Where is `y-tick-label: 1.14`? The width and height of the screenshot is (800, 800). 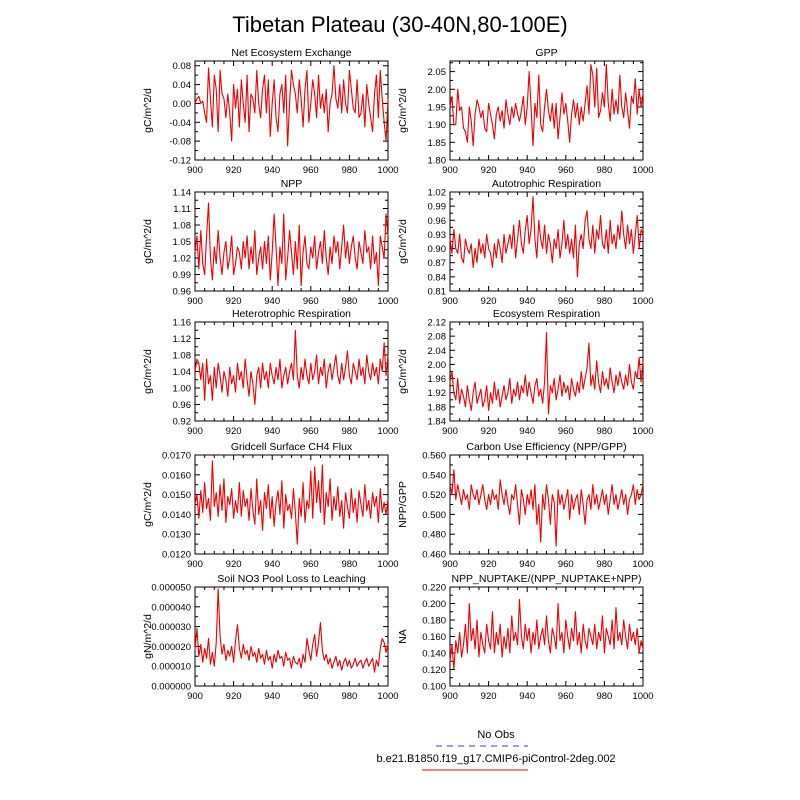 y-tick-label: 1.14 is located at coordinates (182, 193).